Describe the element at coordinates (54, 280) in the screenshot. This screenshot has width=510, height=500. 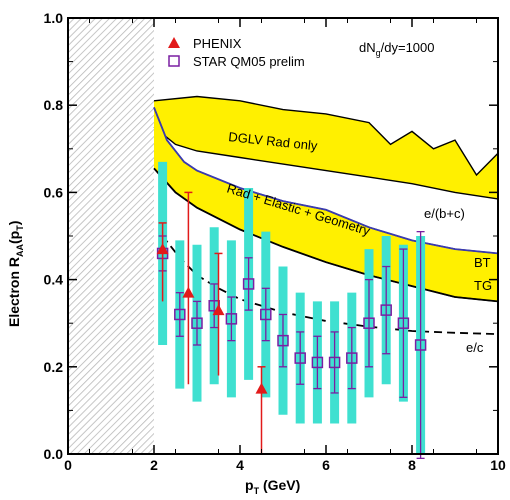
I see `y-tick-label-2: 0.4` at that location.